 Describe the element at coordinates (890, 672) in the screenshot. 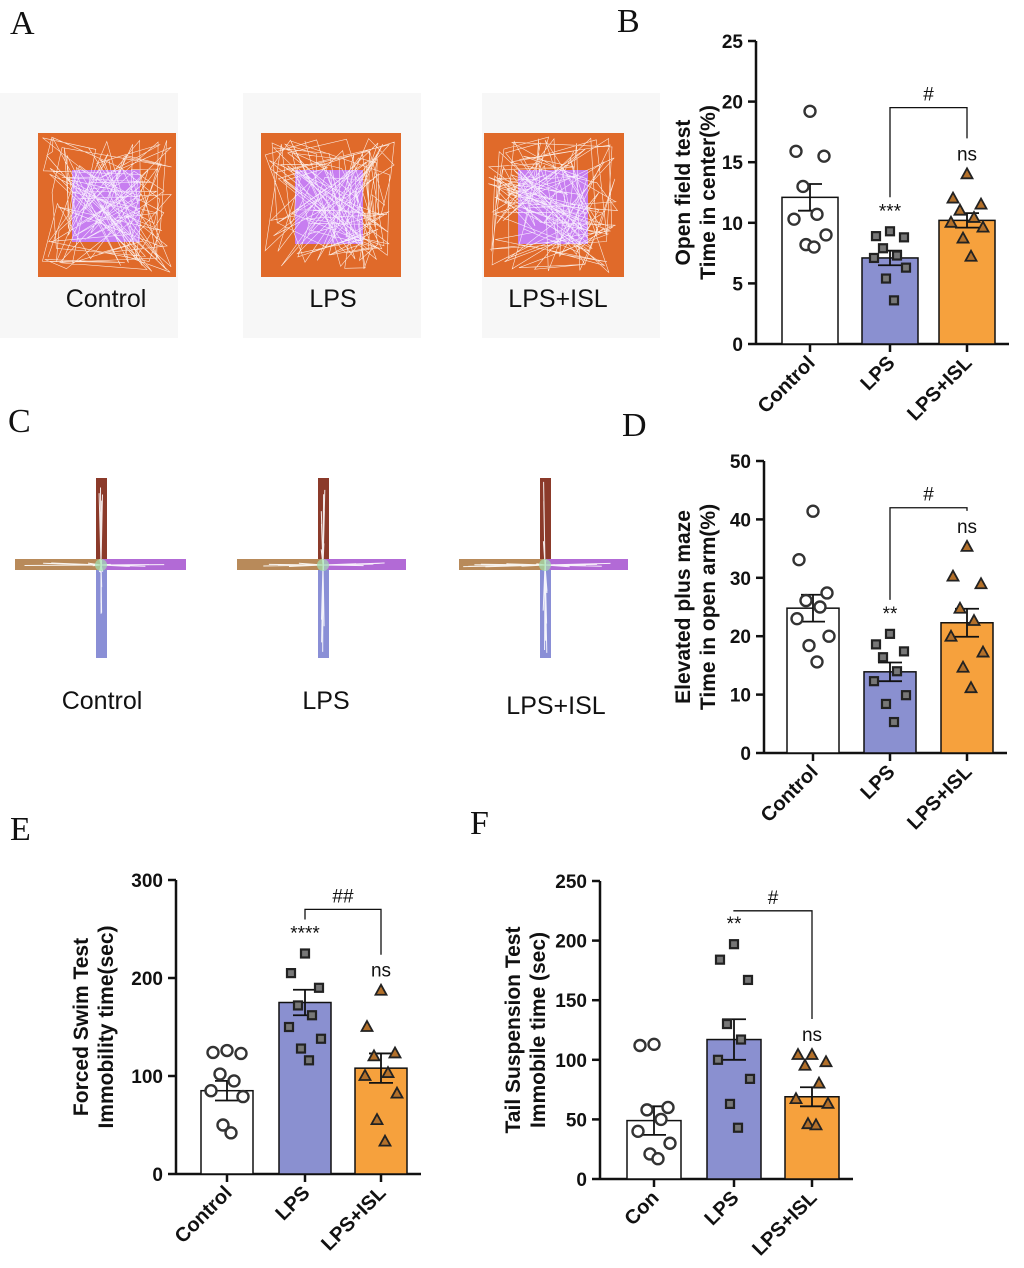

I see `chart-d-error-bar` at that location.